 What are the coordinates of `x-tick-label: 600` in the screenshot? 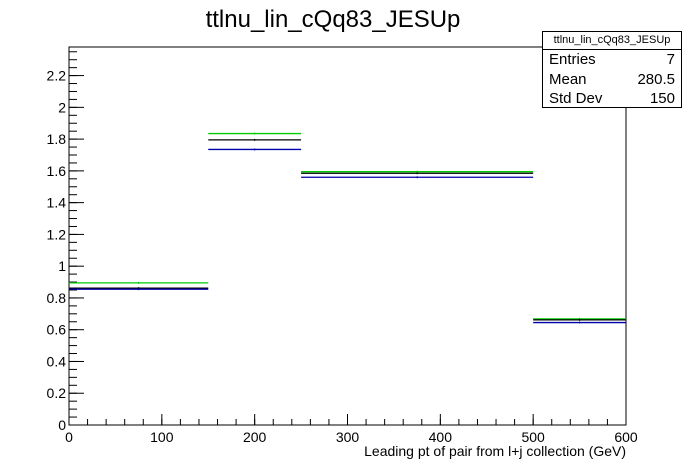 It's located at (626, 437).